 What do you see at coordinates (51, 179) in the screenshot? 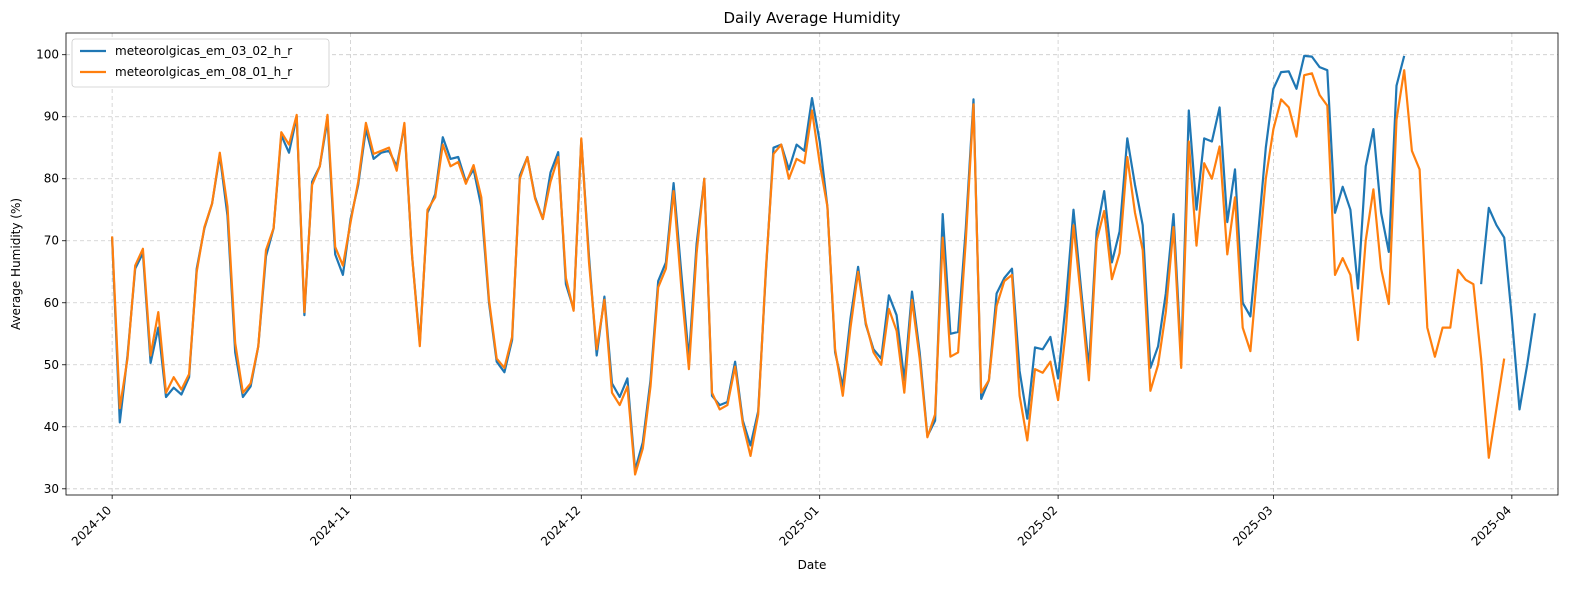
I see `y-tick-label: 80` at bounding box center [51, 179].